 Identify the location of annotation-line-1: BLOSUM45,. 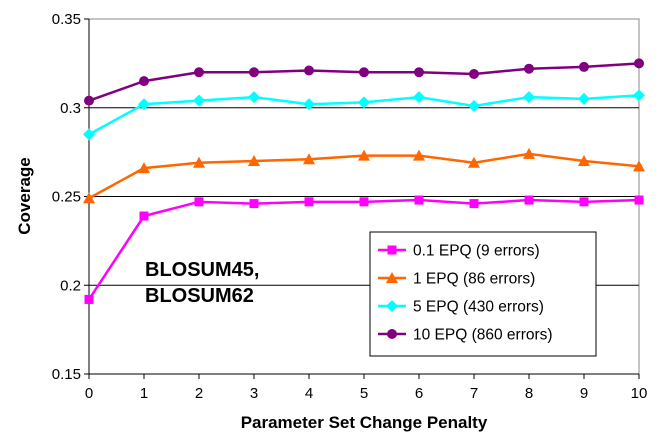
(202, 270).